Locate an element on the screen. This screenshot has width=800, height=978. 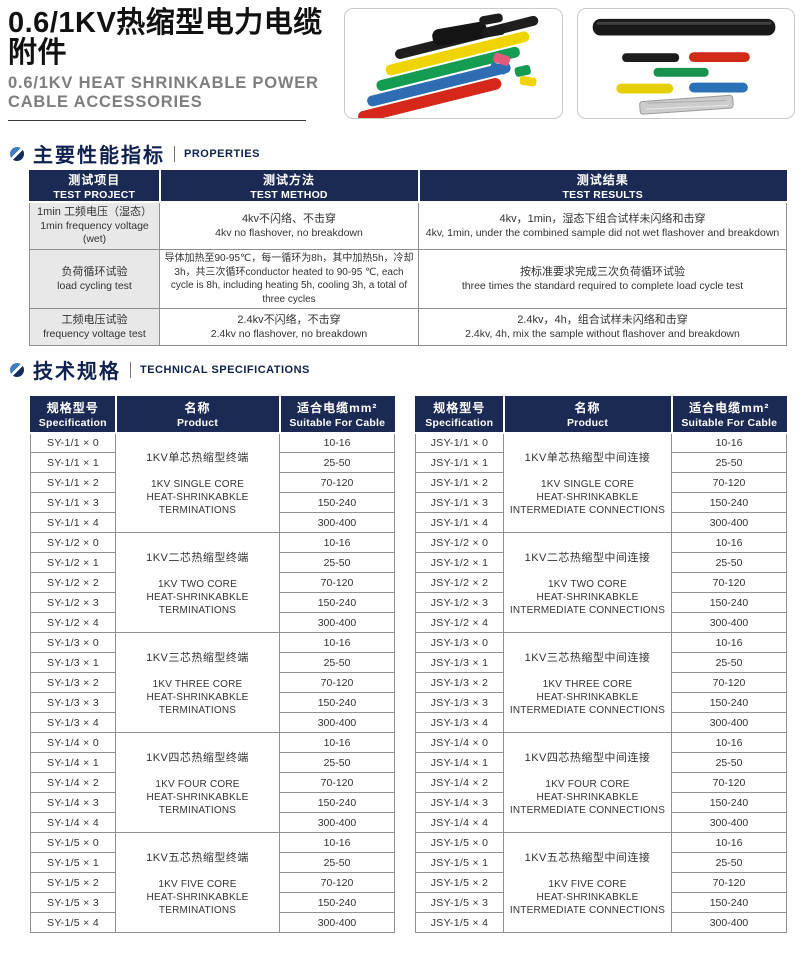
spec-model-cell: SY-1/1 × 4 is located at coordinates (73, 522).